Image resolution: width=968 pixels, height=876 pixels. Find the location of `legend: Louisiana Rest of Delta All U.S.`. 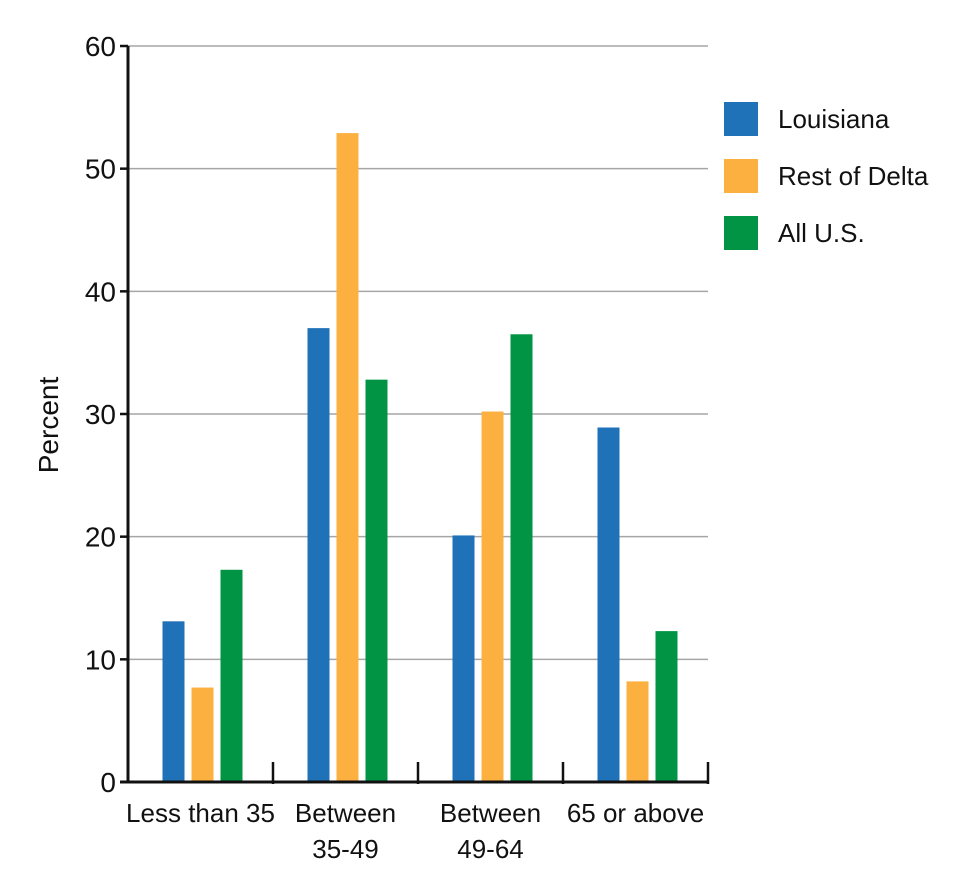

legend: Louisiana Rest of Delta All U.S. is located at coordinates (826, 176).